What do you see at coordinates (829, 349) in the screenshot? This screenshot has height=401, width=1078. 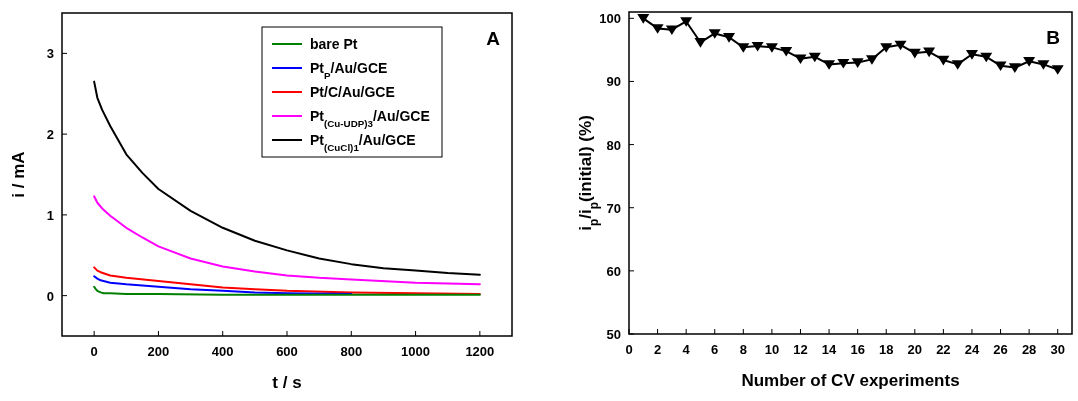 I see `x-tick-label: 14` at bounding box center [829, 349].